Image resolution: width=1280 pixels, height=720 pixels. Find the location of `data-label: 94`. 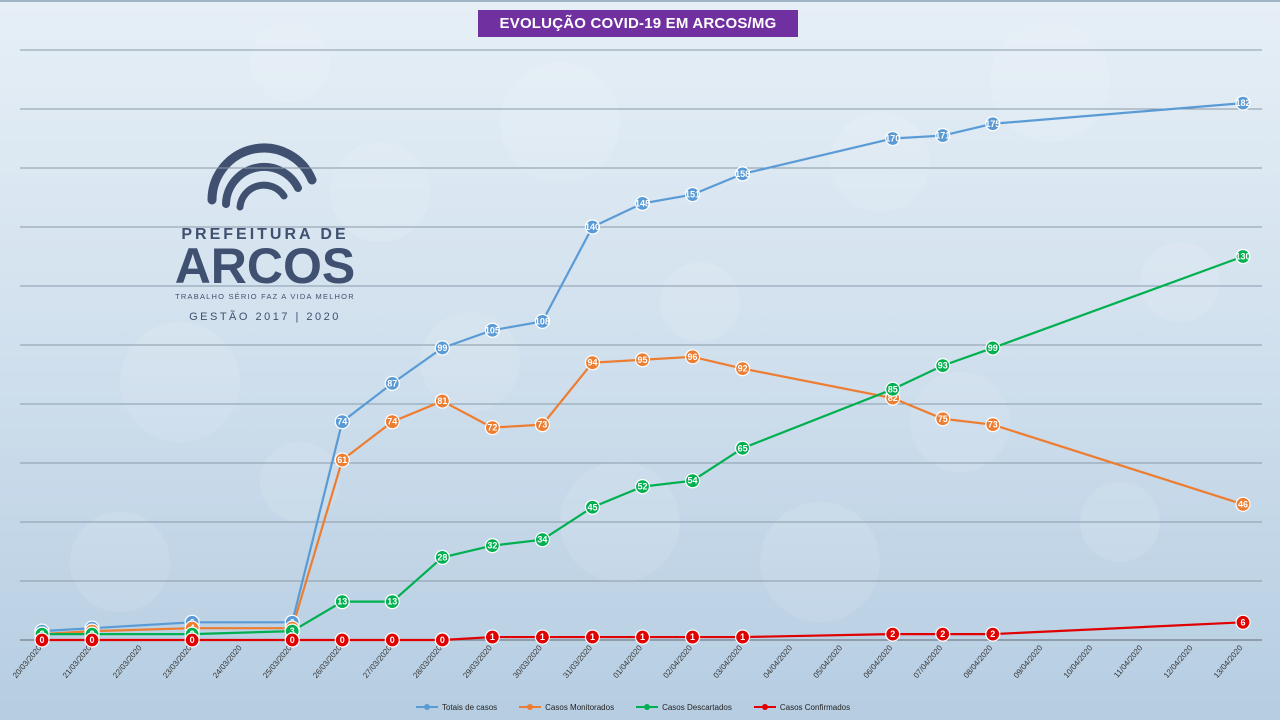

data-label: 94 is located at coordinates (592, 363).